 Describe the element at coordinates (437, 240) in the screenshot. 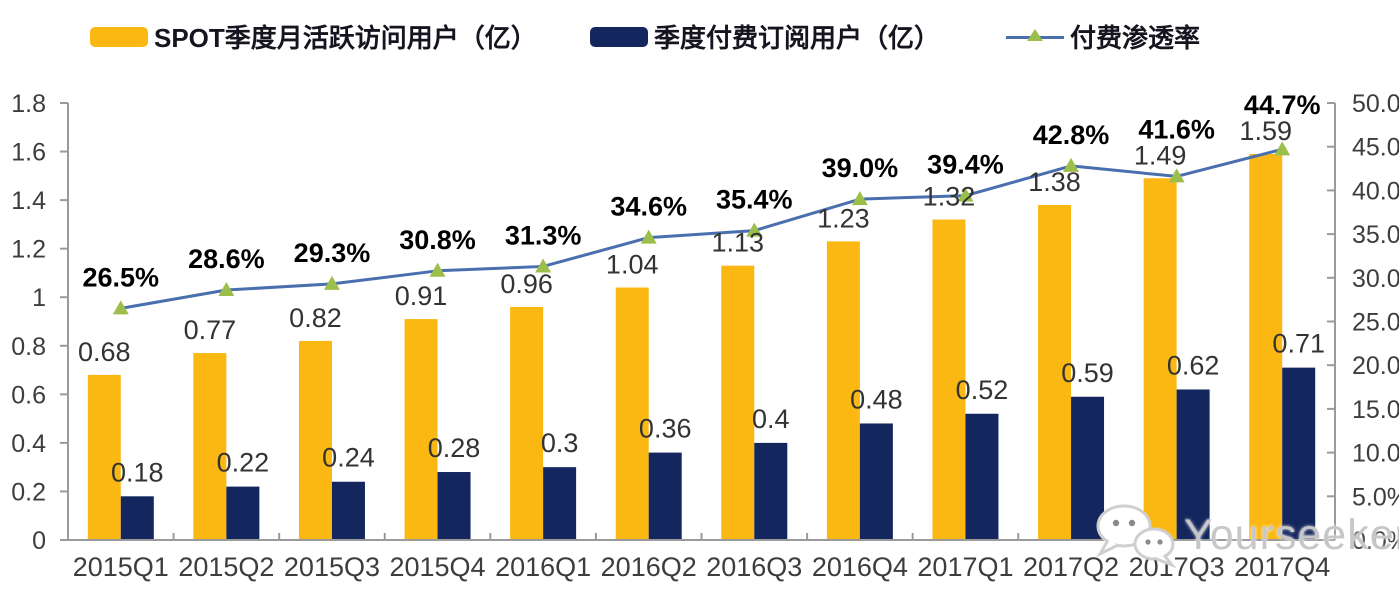

I see `penetration-value-label: 30.8%` at that location.